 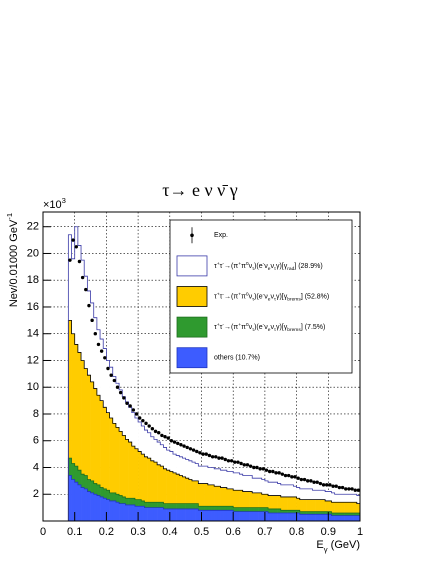 What do you see at coordinates (169, 532) in the screenshot?
I see `x-tick-label: 0.4` at bounding box center [169, 532].